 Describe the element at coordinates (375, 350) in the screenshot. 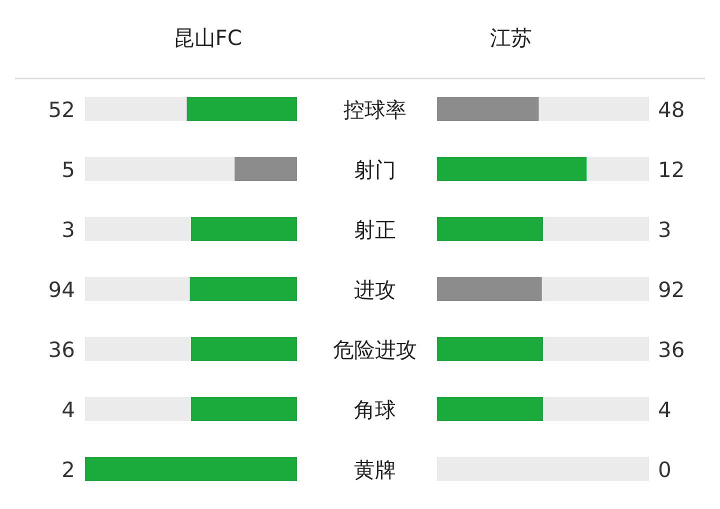

I see `category-label: 危险进攻` at that location.